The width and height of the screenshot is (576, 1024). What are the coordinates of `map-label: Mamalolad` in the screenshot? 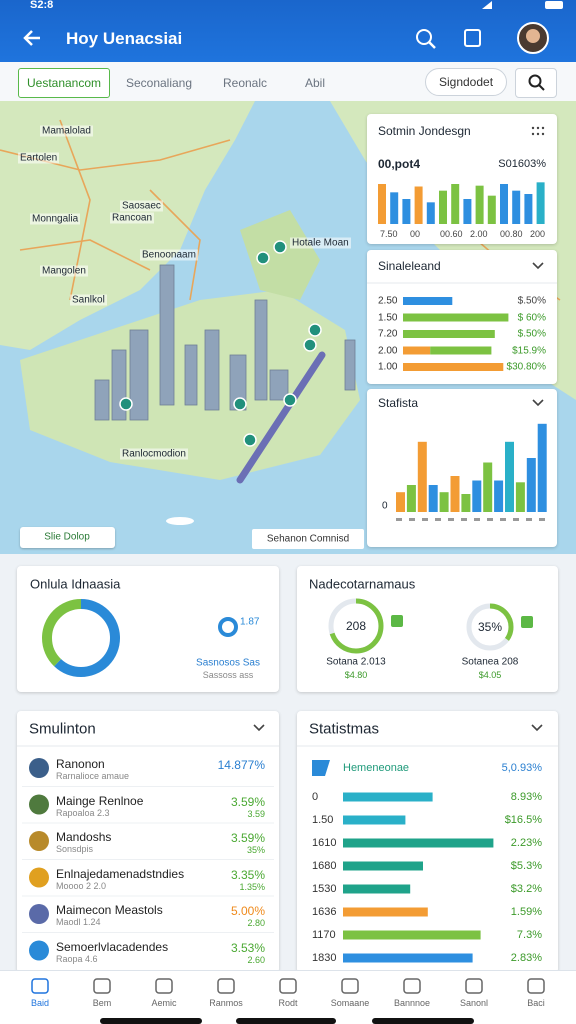 It's located at (66, 131).